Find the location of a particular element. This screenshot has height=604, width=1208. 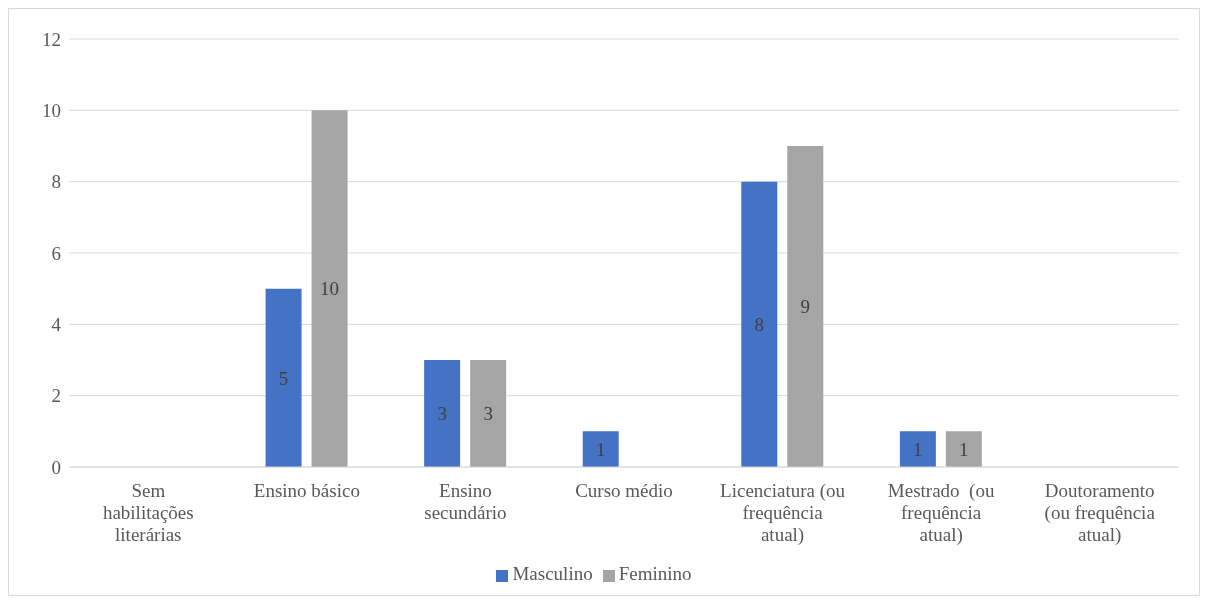

x-tick-label: Licenciatura (ou frequência atual) is located at coordinates (783, 513).